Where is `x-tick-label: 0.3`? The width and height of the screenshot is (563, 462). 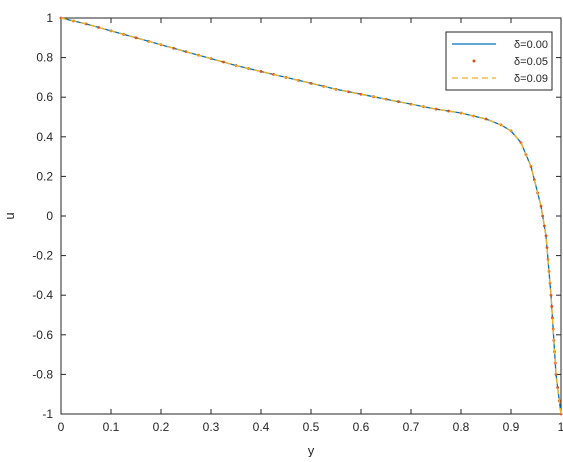
x-tick-label: 0.3 is located at coordinates (211, 427).